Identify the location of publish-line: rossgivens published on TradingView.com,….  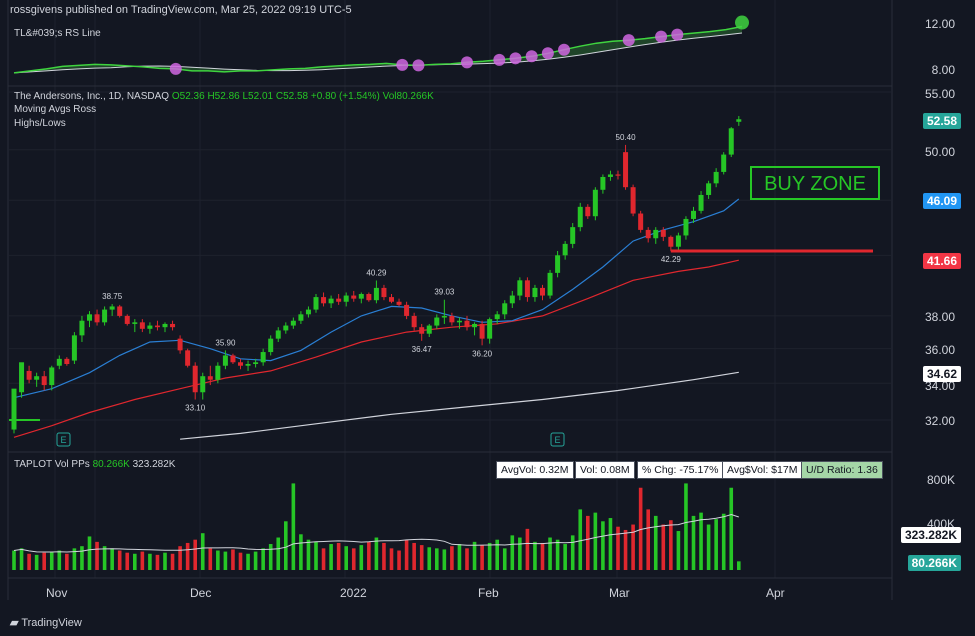
(181, 10).